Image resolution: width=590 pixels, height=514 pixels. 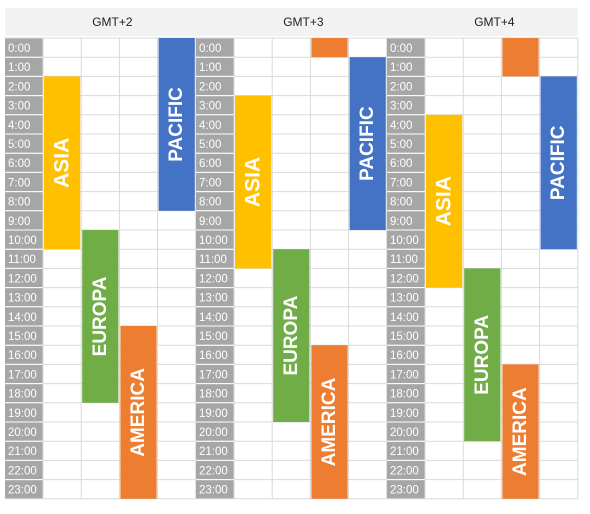 I want to click on timezone-label: GMT+4, so click(x=494, y=22).